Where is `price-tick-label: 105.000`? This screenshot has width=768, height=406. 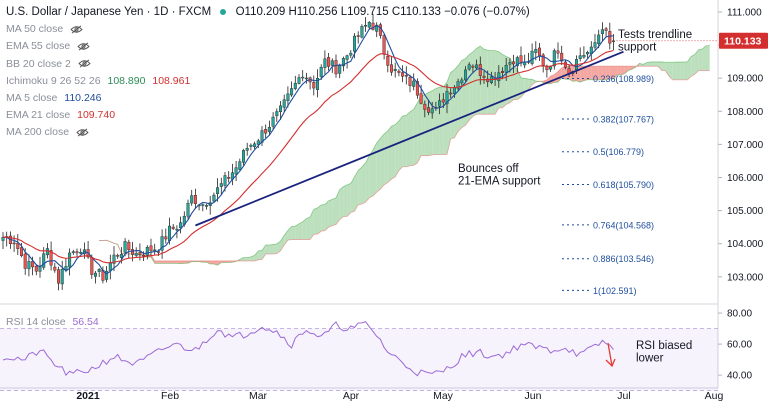 price-tick-label: 105.000 is located at coordinates (745, 211).